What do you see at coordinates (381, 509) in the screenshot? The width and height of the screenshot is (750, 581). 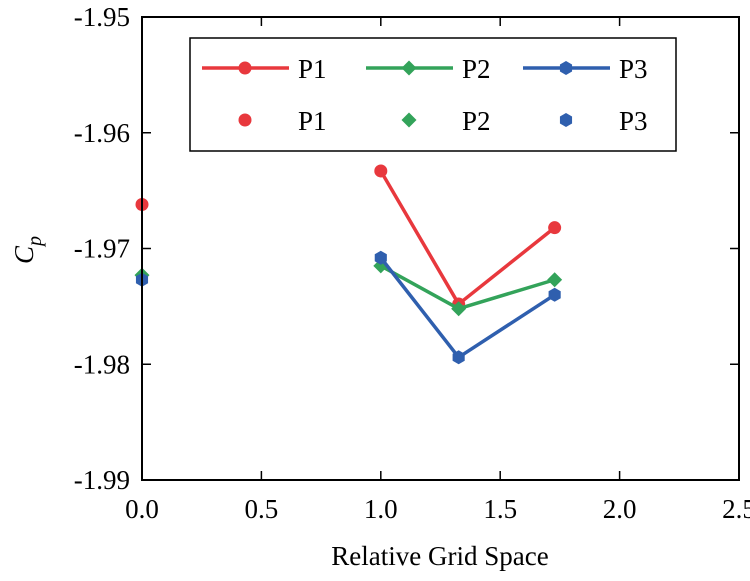 I see `x-tick-label: 1.0` at bounding box center [381, 509].